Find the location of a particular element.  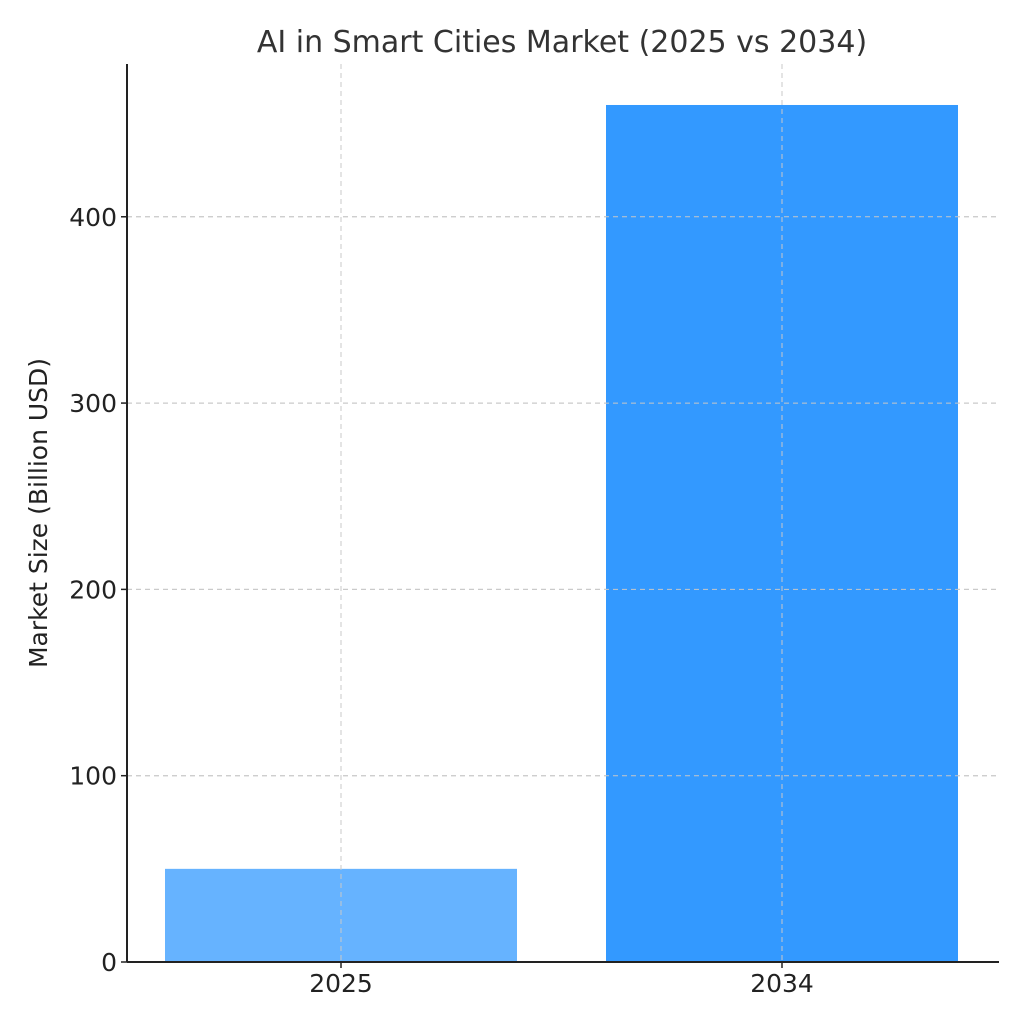

y-tick-label: 100 is located at coordinates (93, 776).